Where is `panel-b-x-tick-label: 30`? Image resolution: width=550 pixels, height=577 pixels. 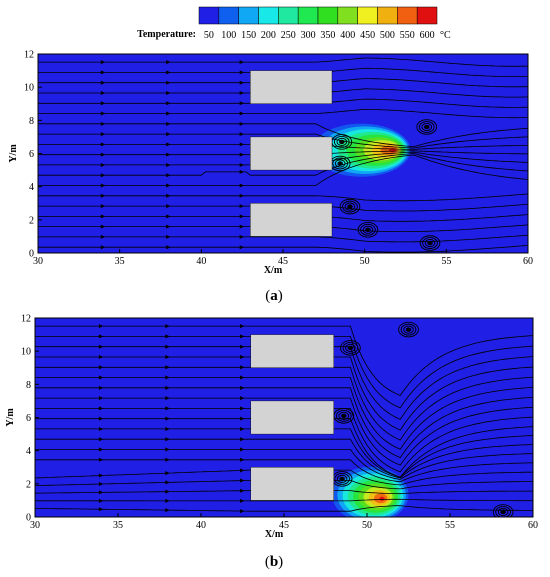
panel-b-x-tick-label: 30 is located at coordinates (35, 525).